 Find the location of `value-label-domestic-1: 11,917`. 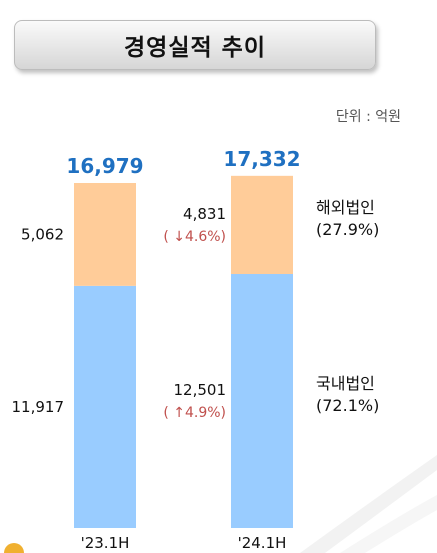

value-label-domestic-1: 11,917 is located at coordinates (38, 407).